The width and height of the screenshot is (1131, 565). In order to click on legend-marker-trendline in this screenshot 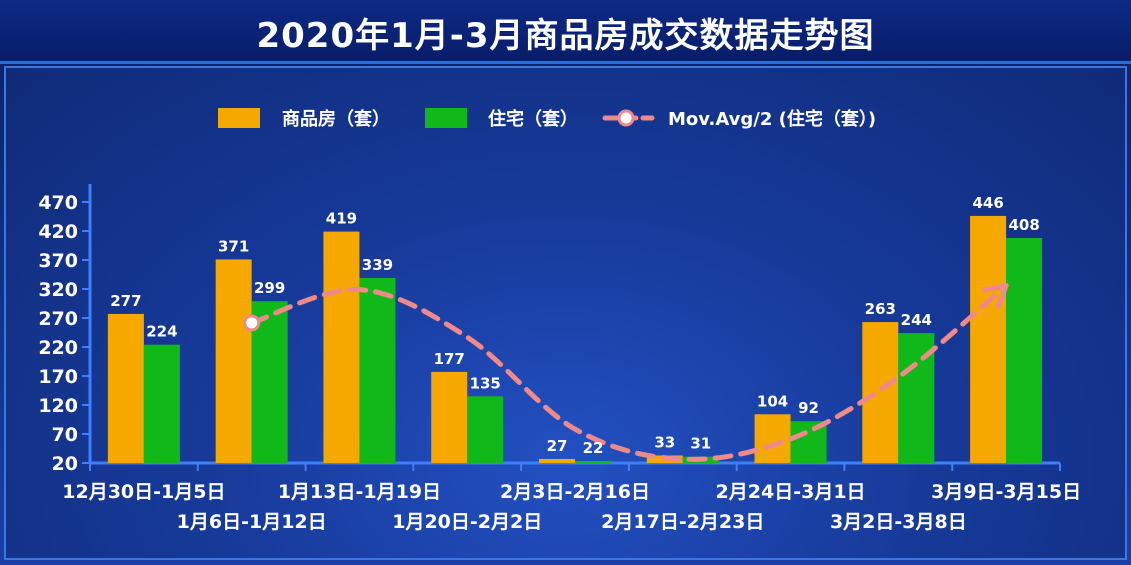, I will do `click(626, 118)`.